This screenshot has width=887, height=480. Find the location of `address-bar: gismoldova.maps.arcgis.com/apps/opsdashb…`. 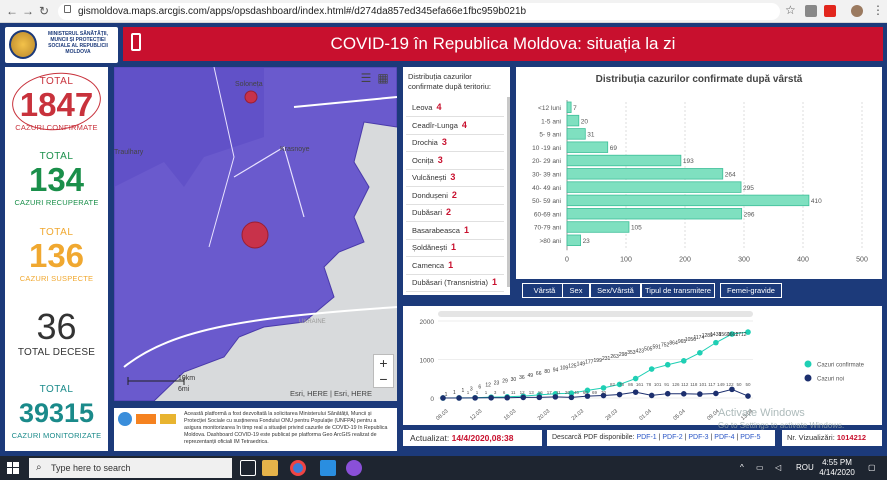

address-bar: gismoldova.maps.arcgis.com/apps/opsdashb… is located at coordinates (419, 11).